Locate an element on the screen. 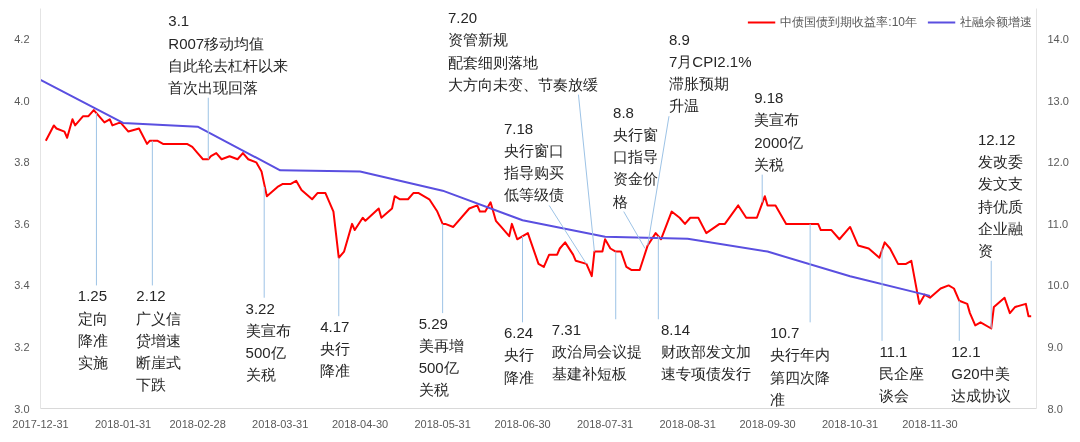 The image size is (1080, 442). y-tick-label: 3.0 is located at coordinates (22, 408).